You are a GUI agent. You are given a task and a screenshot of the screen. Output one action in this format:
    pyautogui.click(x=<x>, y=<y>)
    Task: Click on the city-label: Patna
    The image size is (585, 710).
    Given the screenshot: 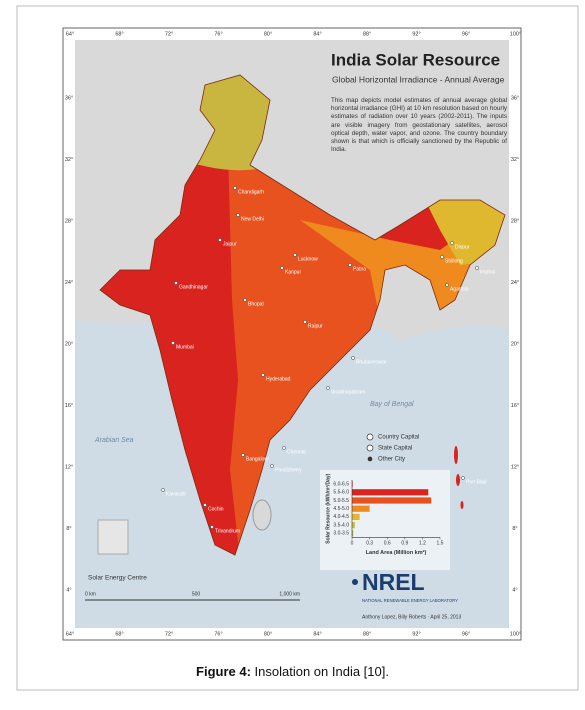 What is the action you would take?
    pyautogui.click(x=359, y=269)
    